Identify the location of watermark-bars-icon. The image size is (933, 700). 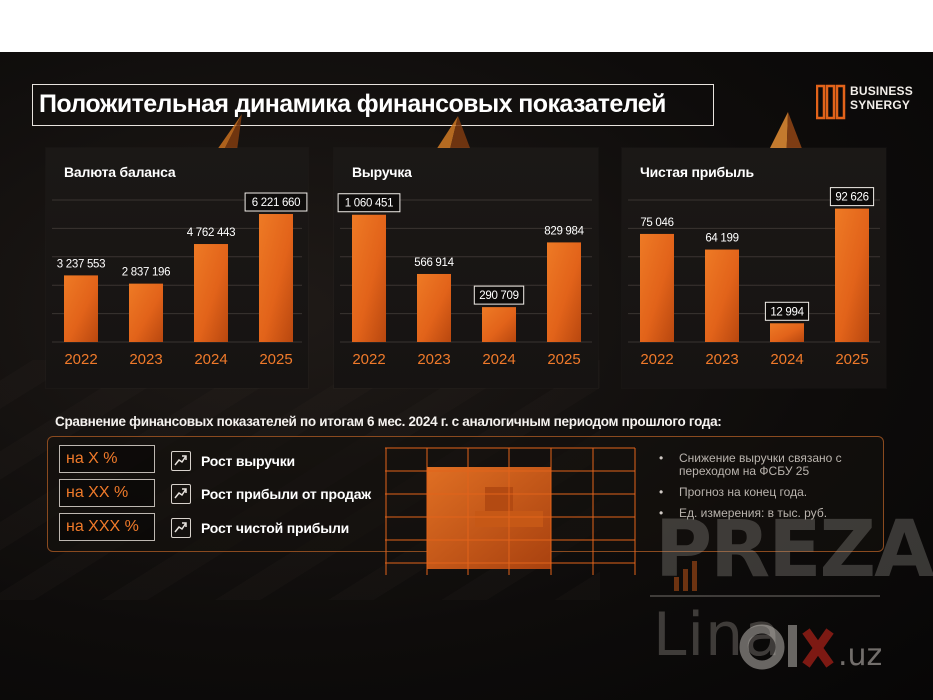
(685, 576).